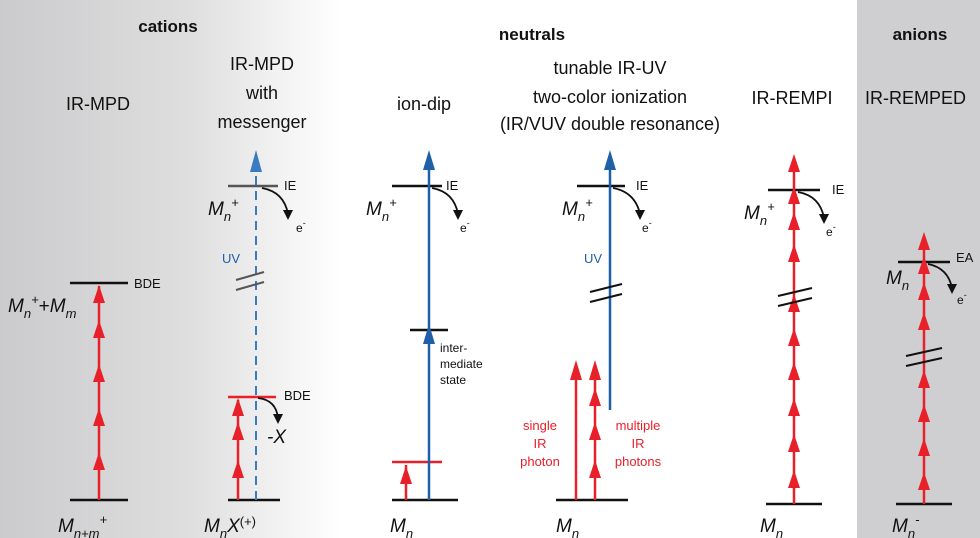 The width and height of the screenshot is (980, 538). What do you see at coordinates (98, 104) in the screenshot?
I see `col-irmpd: IR-MPD` at bounding box center [98, 104].